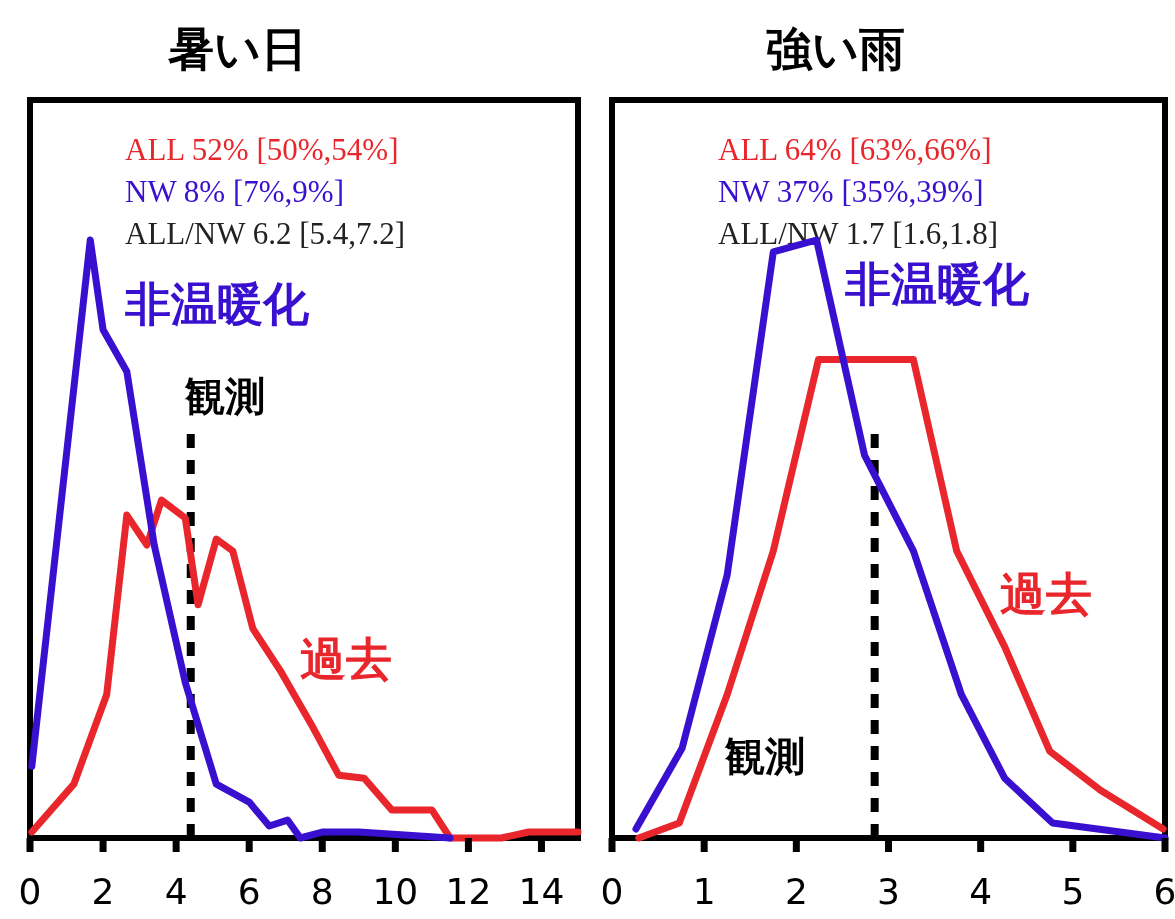 The width and height of the screenshot is (1175, 919). What do you see at coordinates (236, 49) in the screenshot?
I see `chart-title: 暑い日` at bounding box center [236, 49].